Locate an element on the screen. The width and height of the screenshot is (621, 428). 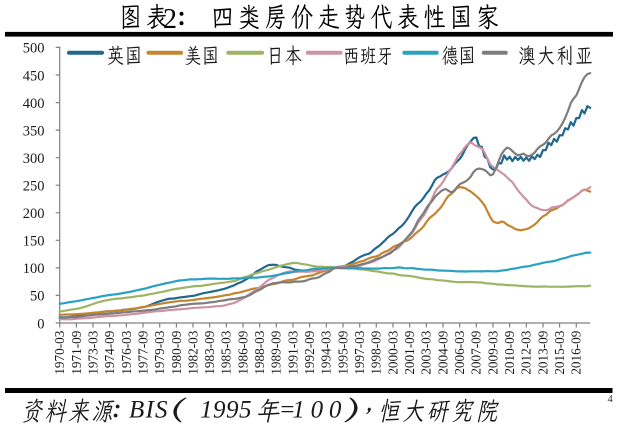
svg-text: 1986-09 is located at coordinates (242, 352).